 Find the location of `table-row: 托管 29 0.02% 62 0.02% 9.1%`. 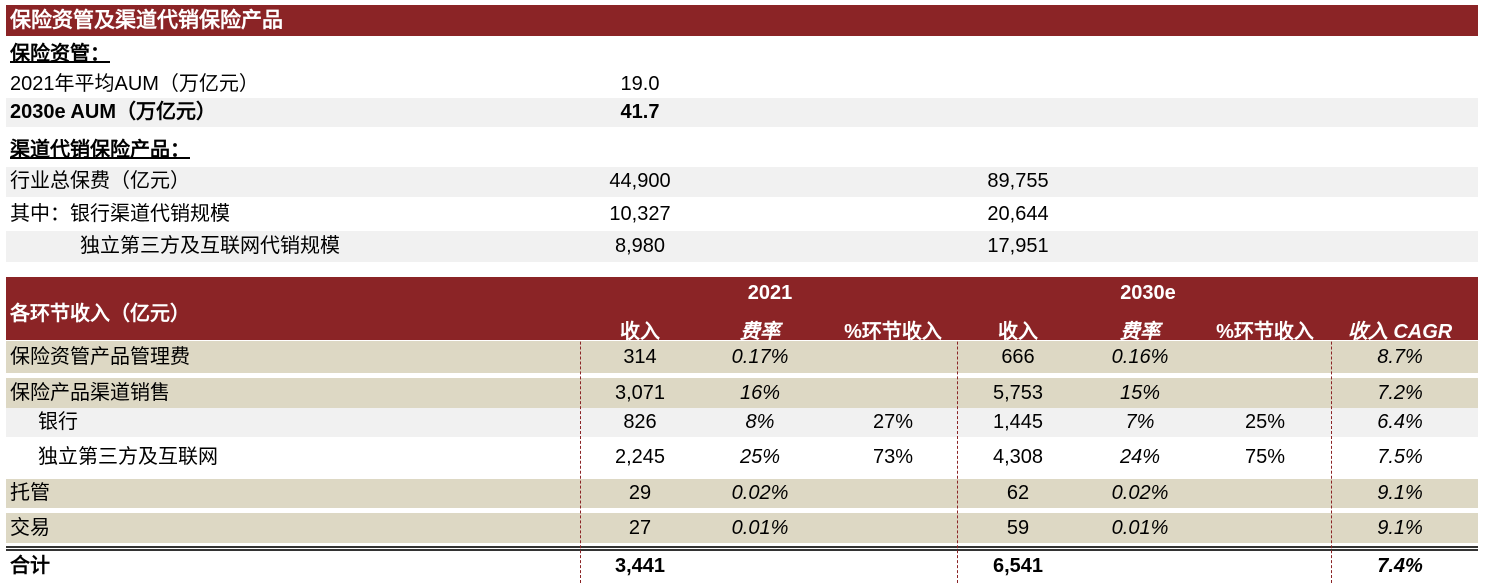

table-row: 托管 29 0.02% 62 0.02% 9.1% is located at coordinates (742, 493).